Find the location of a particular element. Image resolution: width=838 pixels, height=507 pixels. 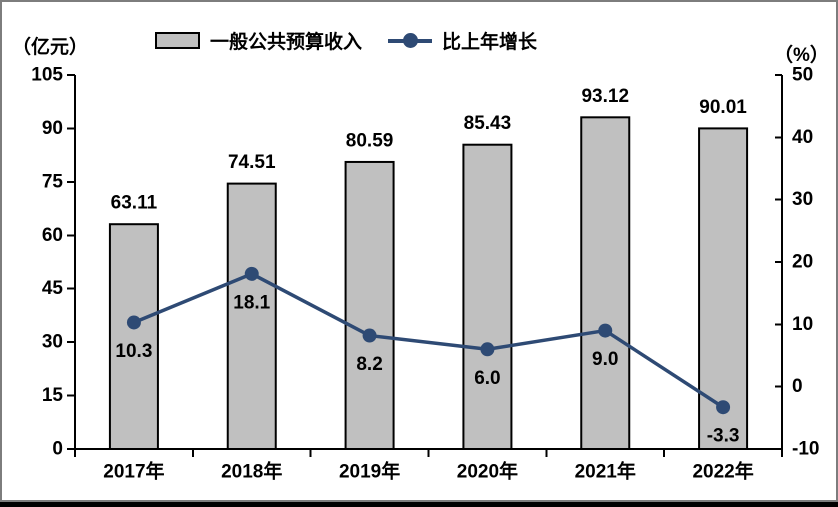

y-axis-right-tick-label: 40 is located at coordinates (802, 137).